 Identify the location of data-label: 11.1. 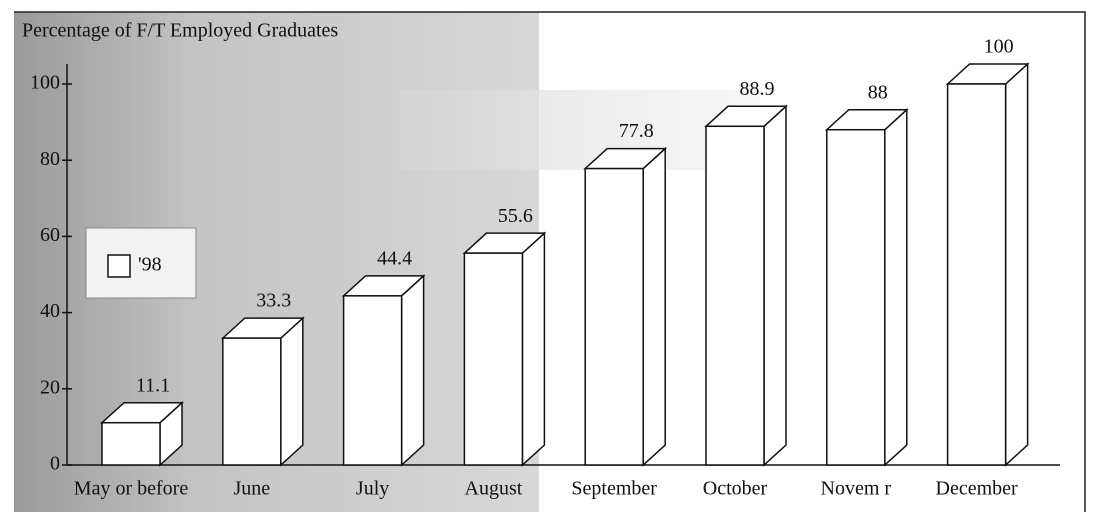
(153, 385).